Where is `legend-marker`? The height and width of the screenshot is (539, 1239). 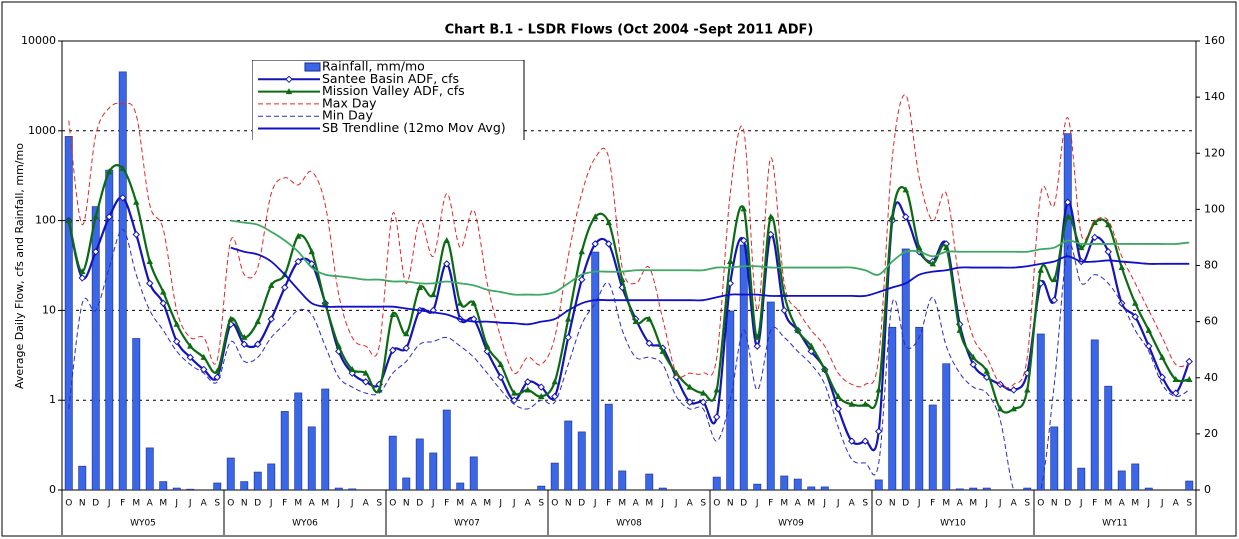 legend-marker is located at coordinates (289, 79).